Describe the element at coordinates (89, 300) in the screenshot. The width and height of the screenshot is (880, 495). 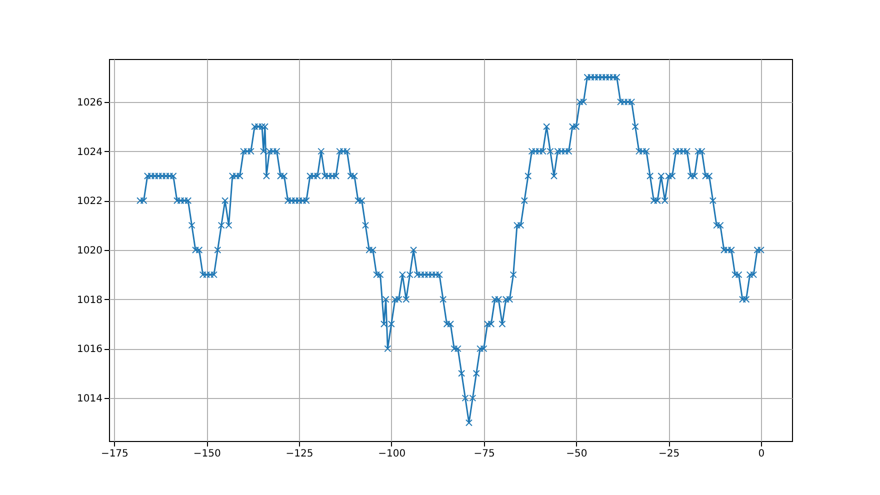
I see `y-tick-label: 1018` at that location.